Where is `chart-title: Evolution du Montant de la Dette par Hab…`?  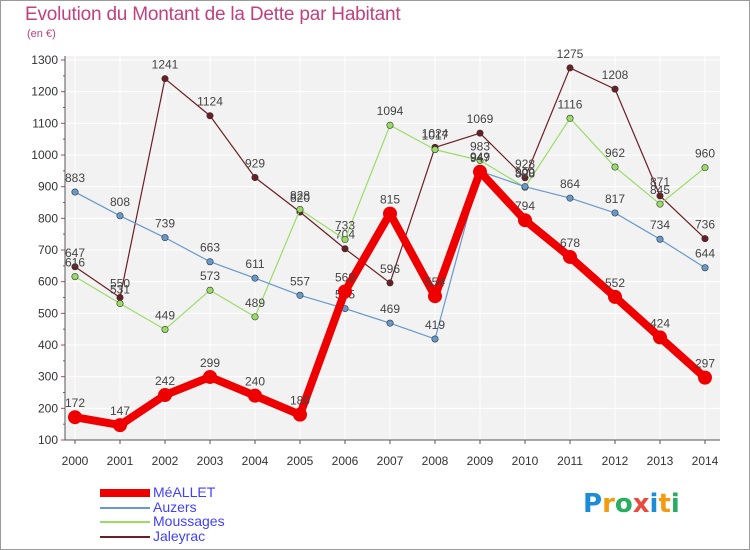
chart-title: Evolution du Montant de la Dette par Hab… is located at coordinates (213, 14).